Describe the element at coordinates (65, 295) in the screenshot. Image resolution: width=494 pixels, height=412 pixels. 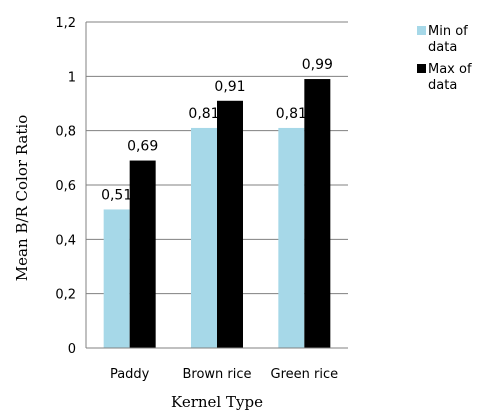
I see `y-tick-label: 0,2` at that location.